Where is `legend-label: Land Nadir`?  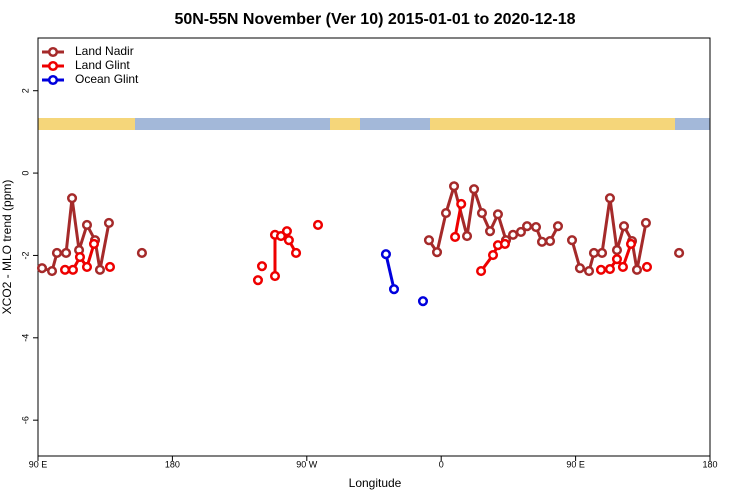 legend-label: Land Nadir is located at coordinates (104, 51).